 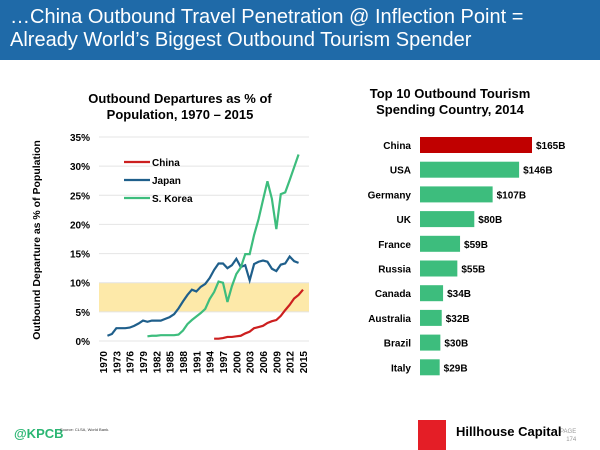 I want to click on hillhouse-logo, so click(x=432, y=435).